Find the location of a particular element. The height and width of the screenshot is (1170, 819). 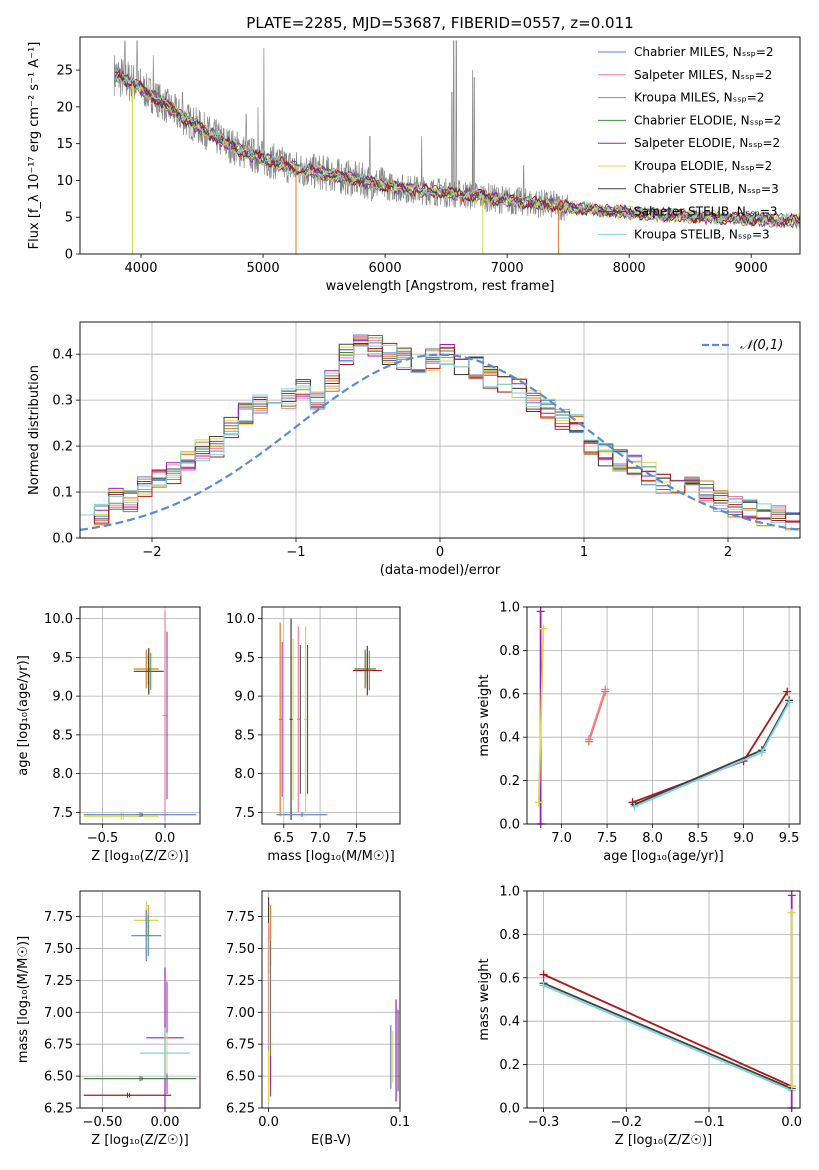

histograms is located at coordinates (440, 432).